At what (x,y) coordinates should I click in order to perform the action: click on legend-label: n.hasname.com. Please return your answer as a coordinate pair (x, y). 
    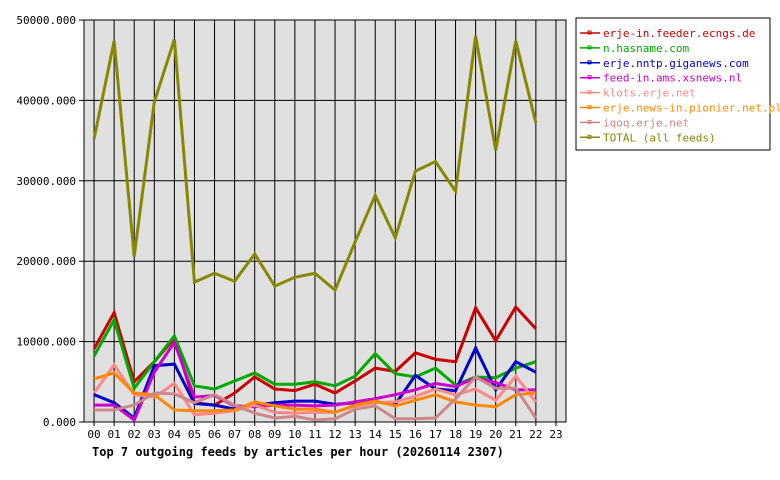
    Looking at the image, I should click on (646, 48).